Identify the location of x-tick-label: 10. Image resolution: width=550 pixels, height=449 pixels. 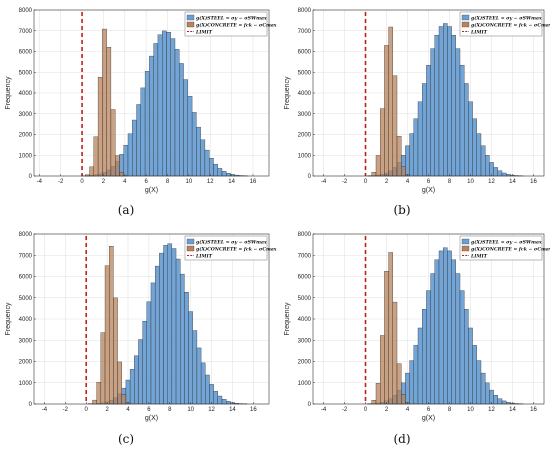
(189, 182).